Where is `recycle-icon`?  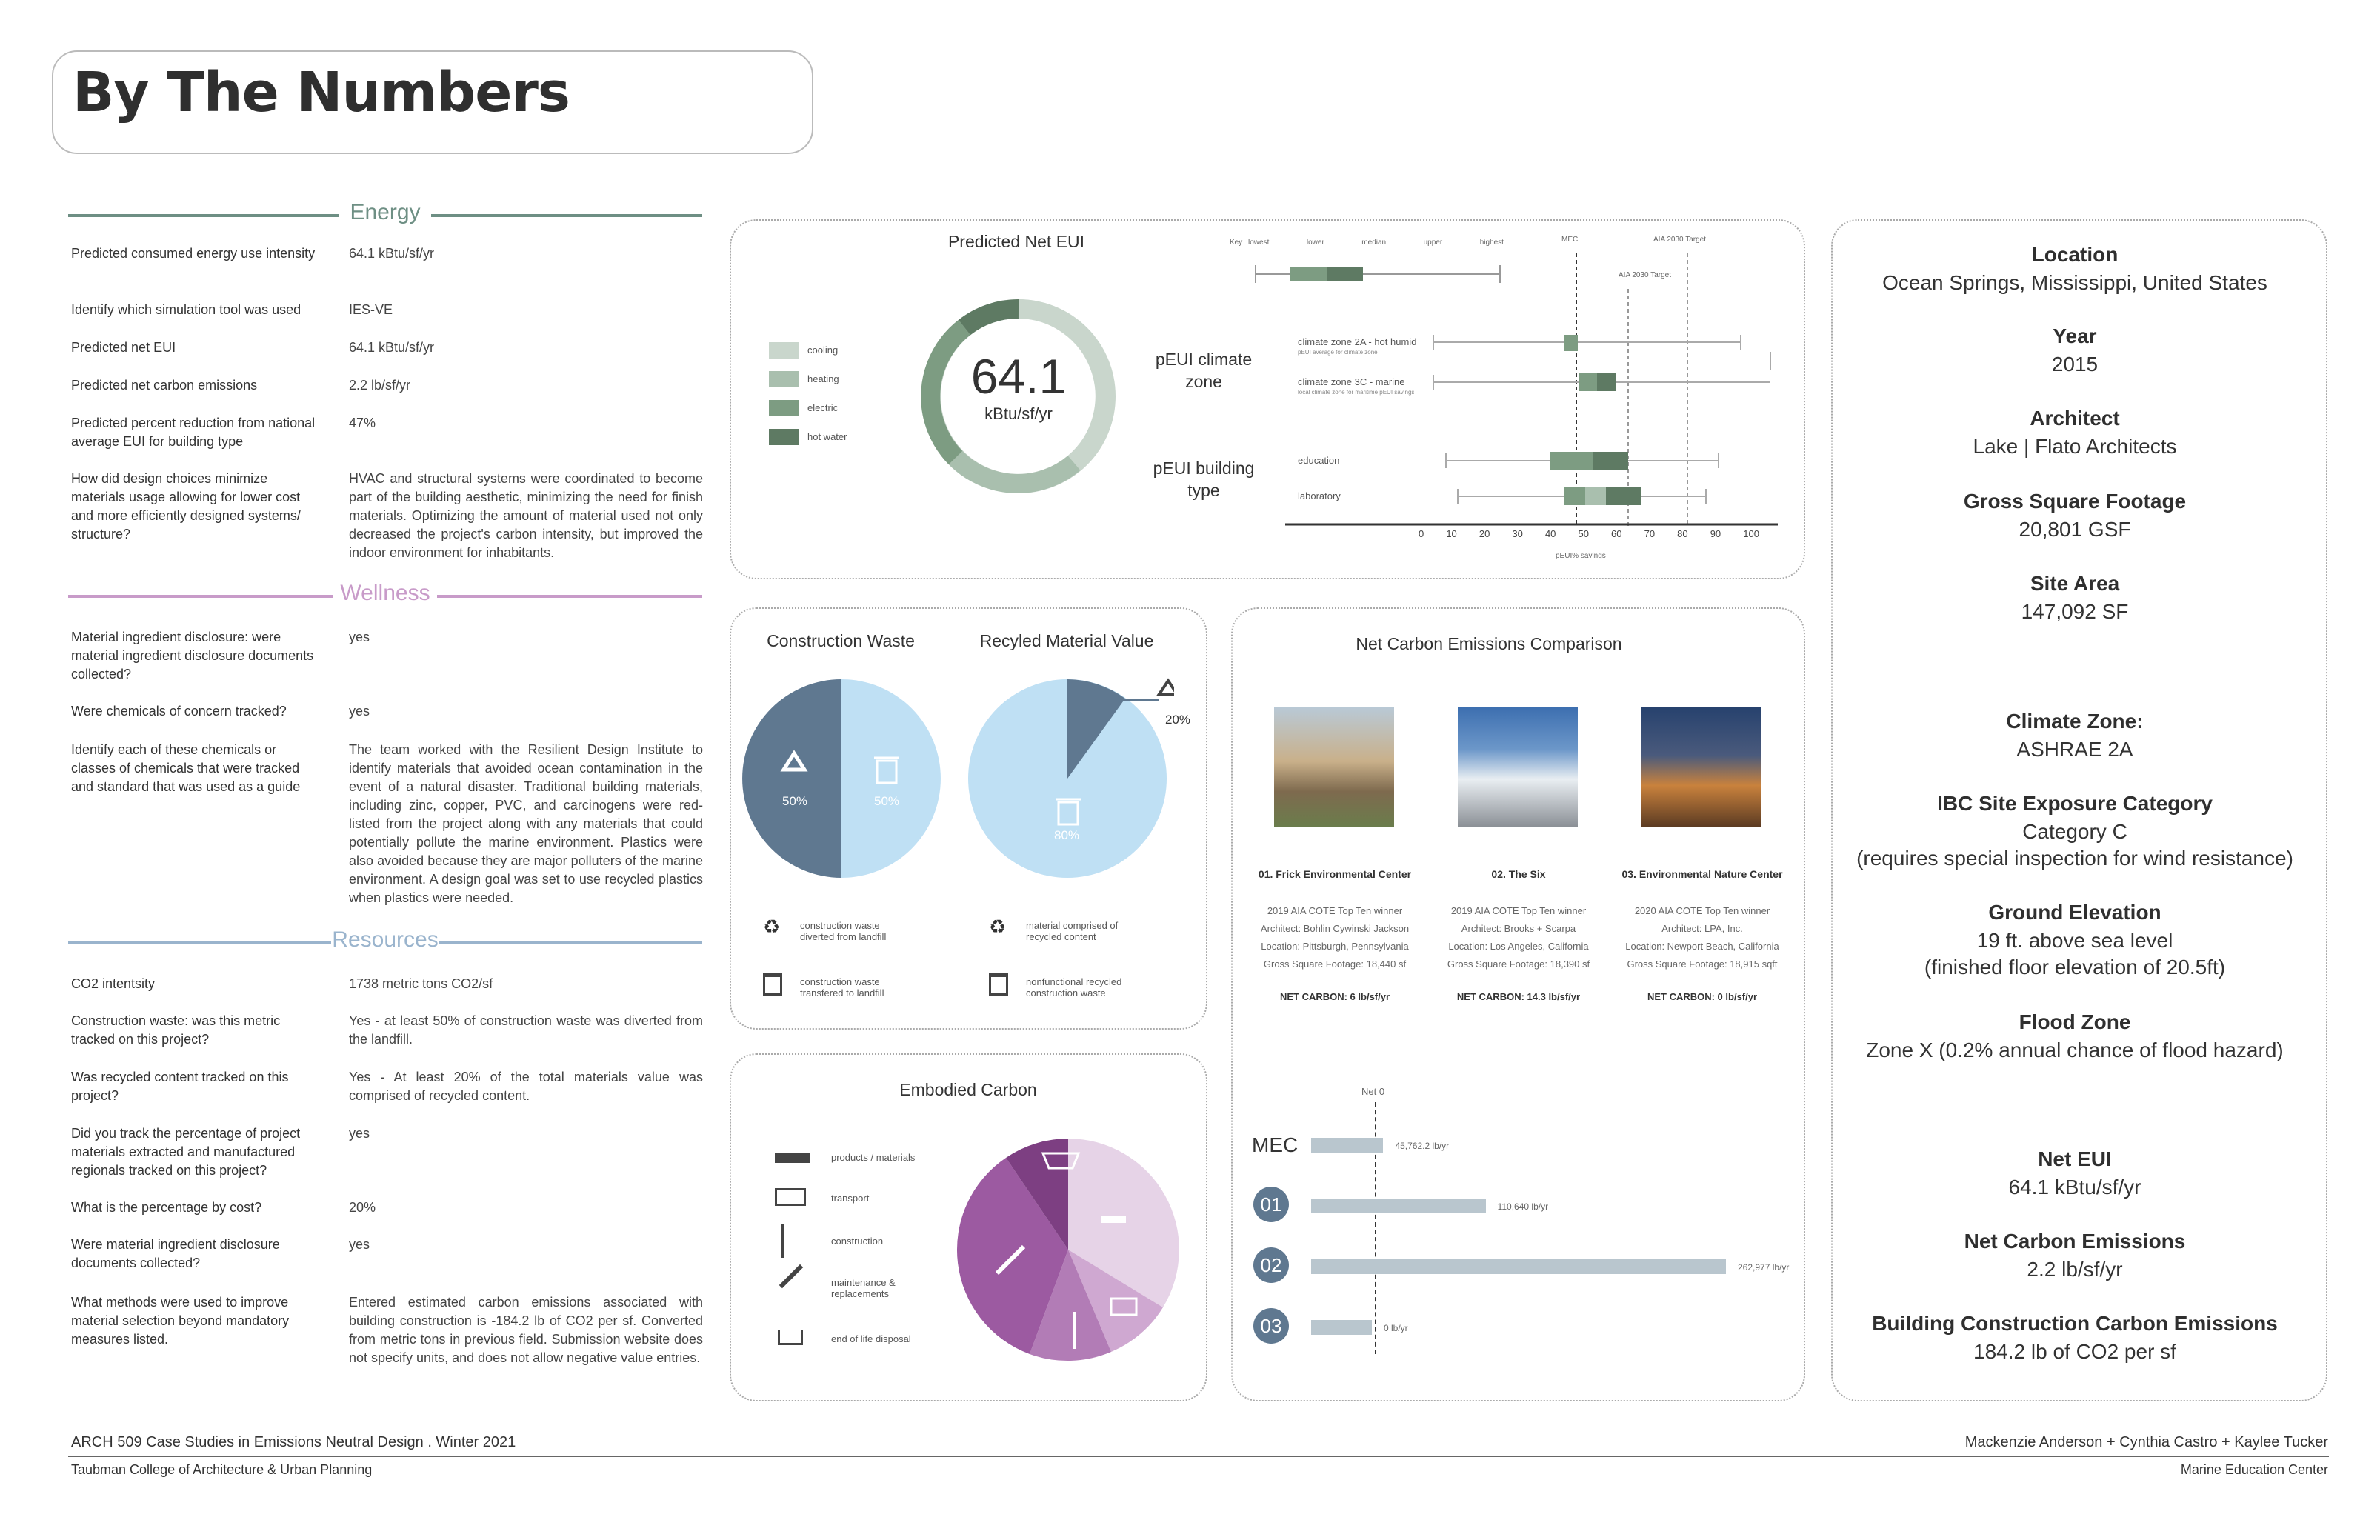
recycle-icon is located at coordinates (1165, 687).